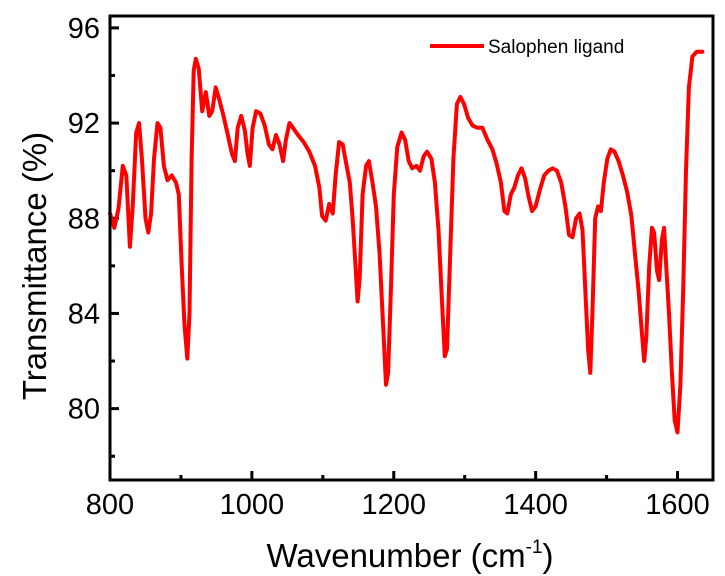  What do you see at coordinates (84, 29) in the screenshot?
I see `y-tick-label: 96` at bounding box center [84, 29].